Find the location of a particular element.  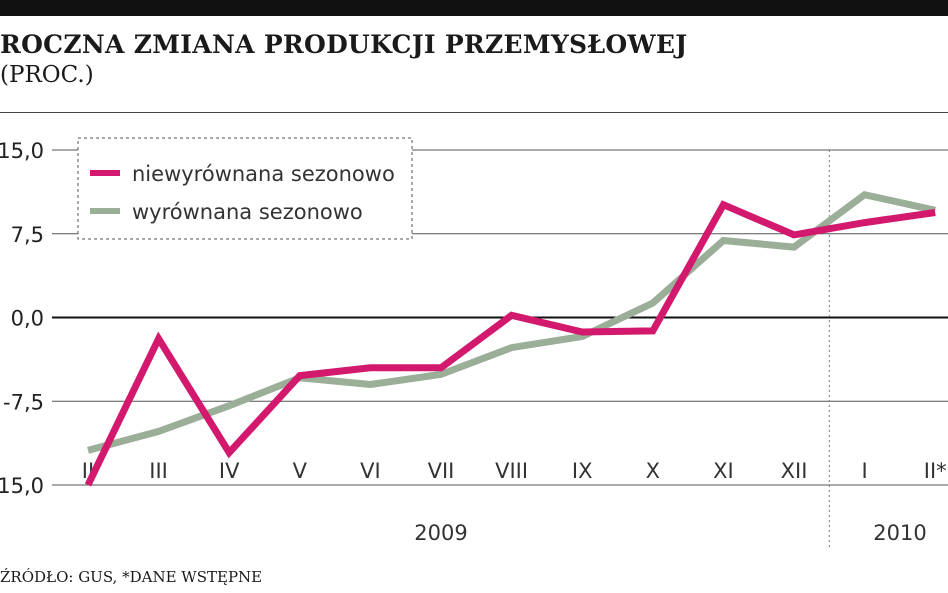

x-tick-label: II* is located at coordinates (935, 471).